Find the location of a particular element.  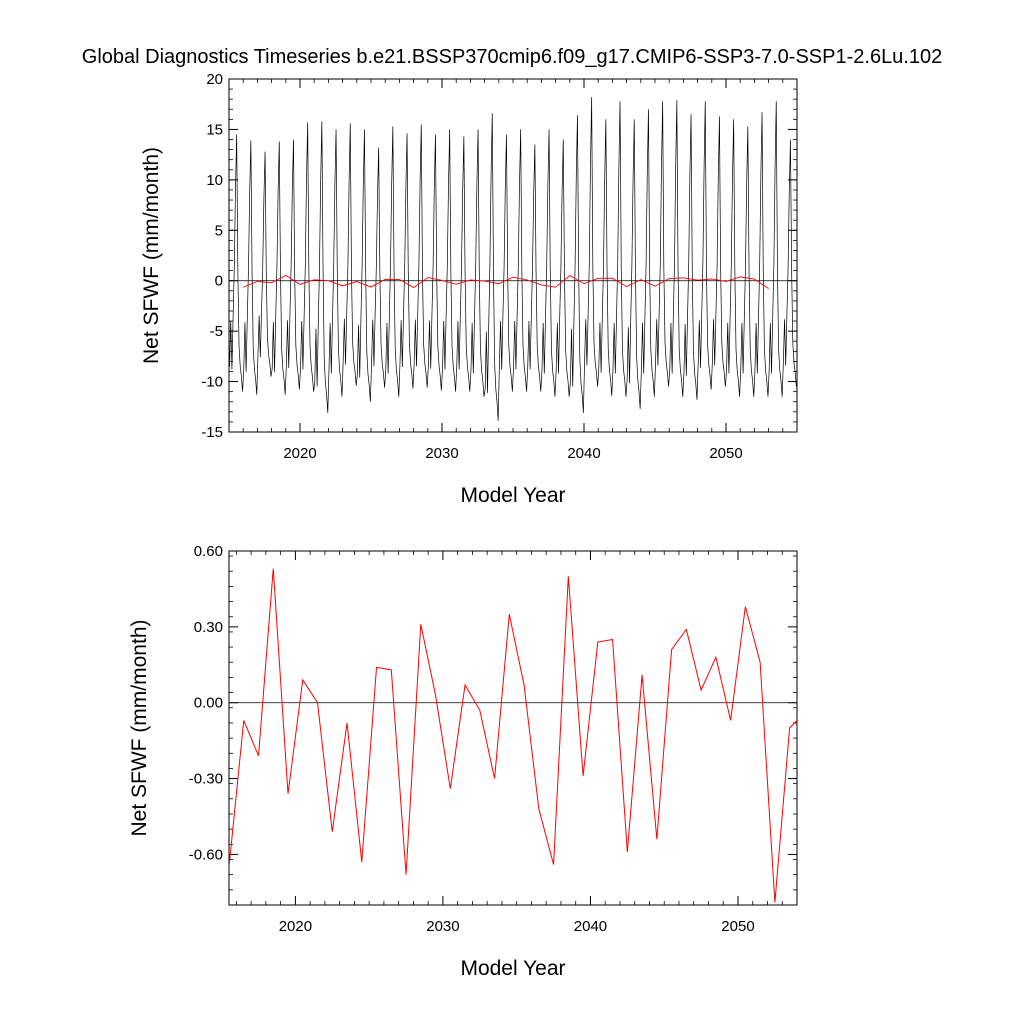

y-tick-label: 5 is located at coordinates (219, 230).